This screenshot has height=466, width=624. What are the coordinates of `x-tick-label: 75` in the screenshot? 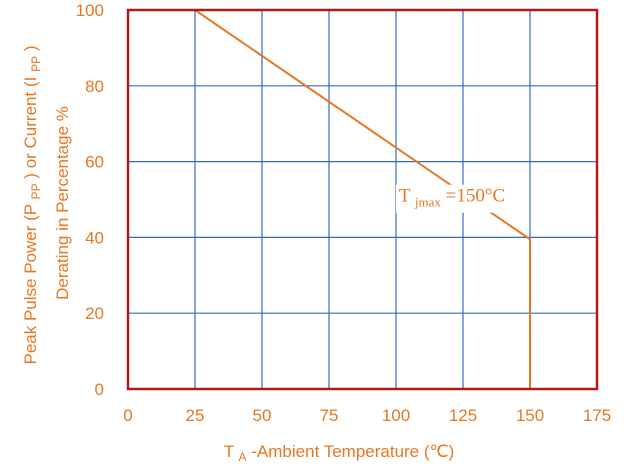 It's located at (329, 415).